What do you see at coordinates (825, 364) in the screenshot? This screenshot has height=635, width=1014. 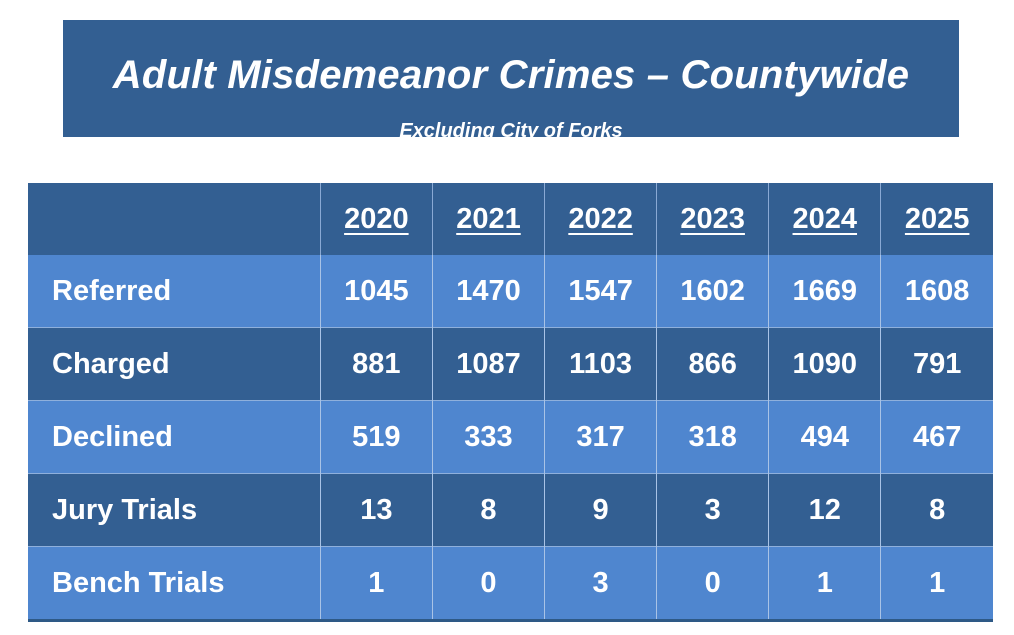 I see `table-cell: 1090` at bounding box center [825, 364].